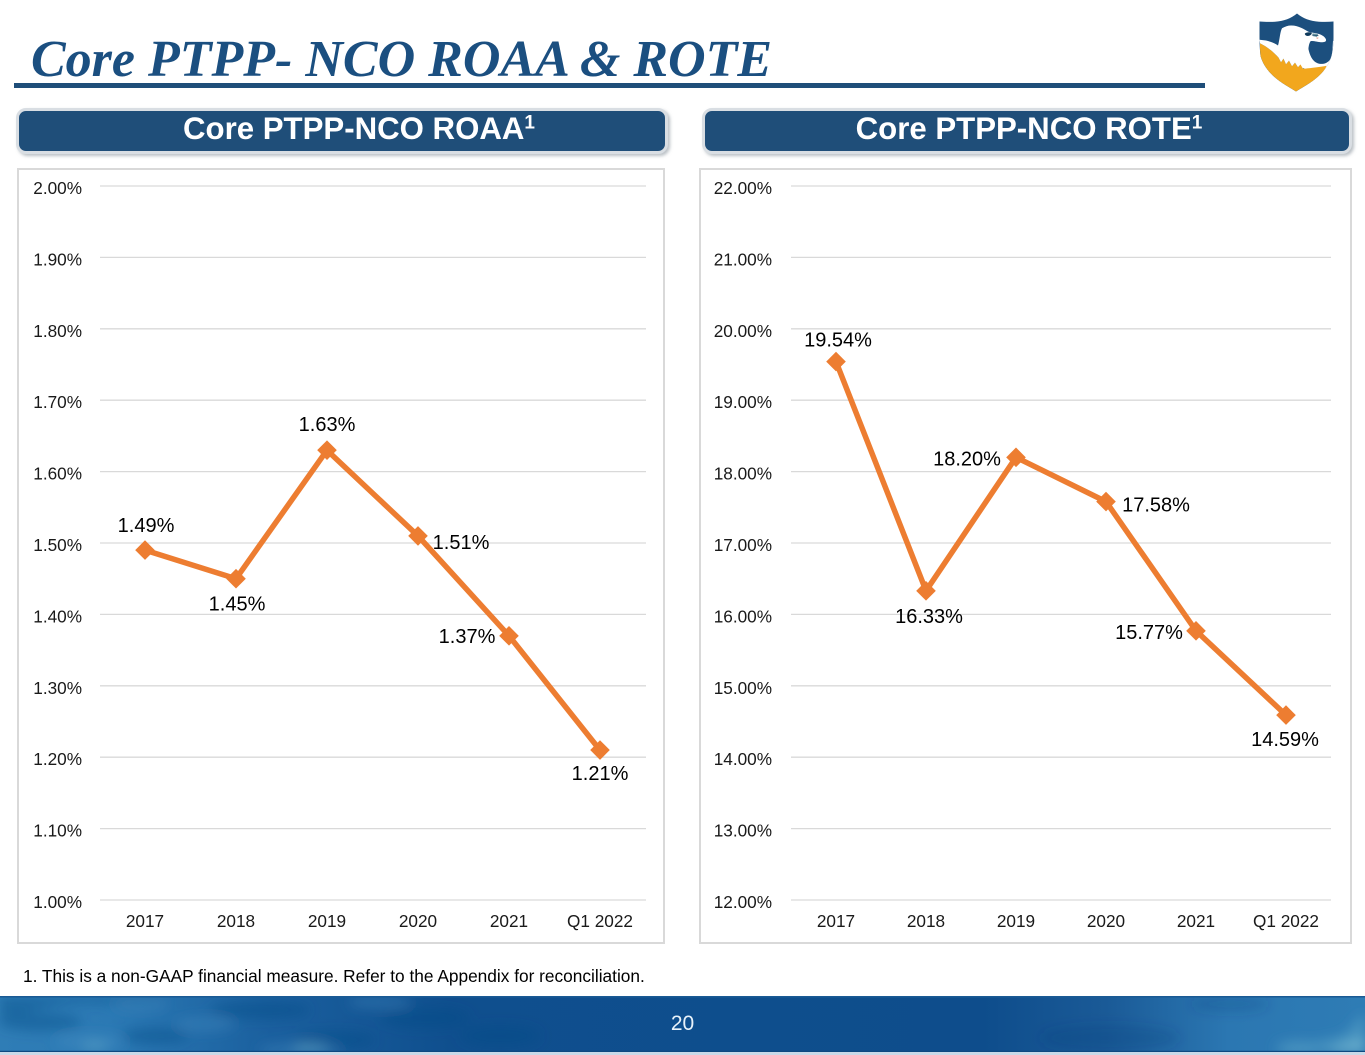 The width and height of the screenshot is (1365, 1055). Describe the element at coordinates (146, 526) in the screenshot. I see `svg-text: 1.49%` at that location.